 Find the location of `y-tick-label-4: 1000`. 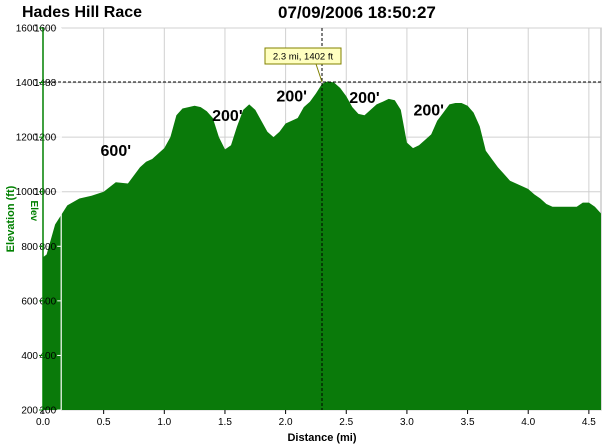

y-tick-label-4: 1000 is located at coordinates (27, 192).